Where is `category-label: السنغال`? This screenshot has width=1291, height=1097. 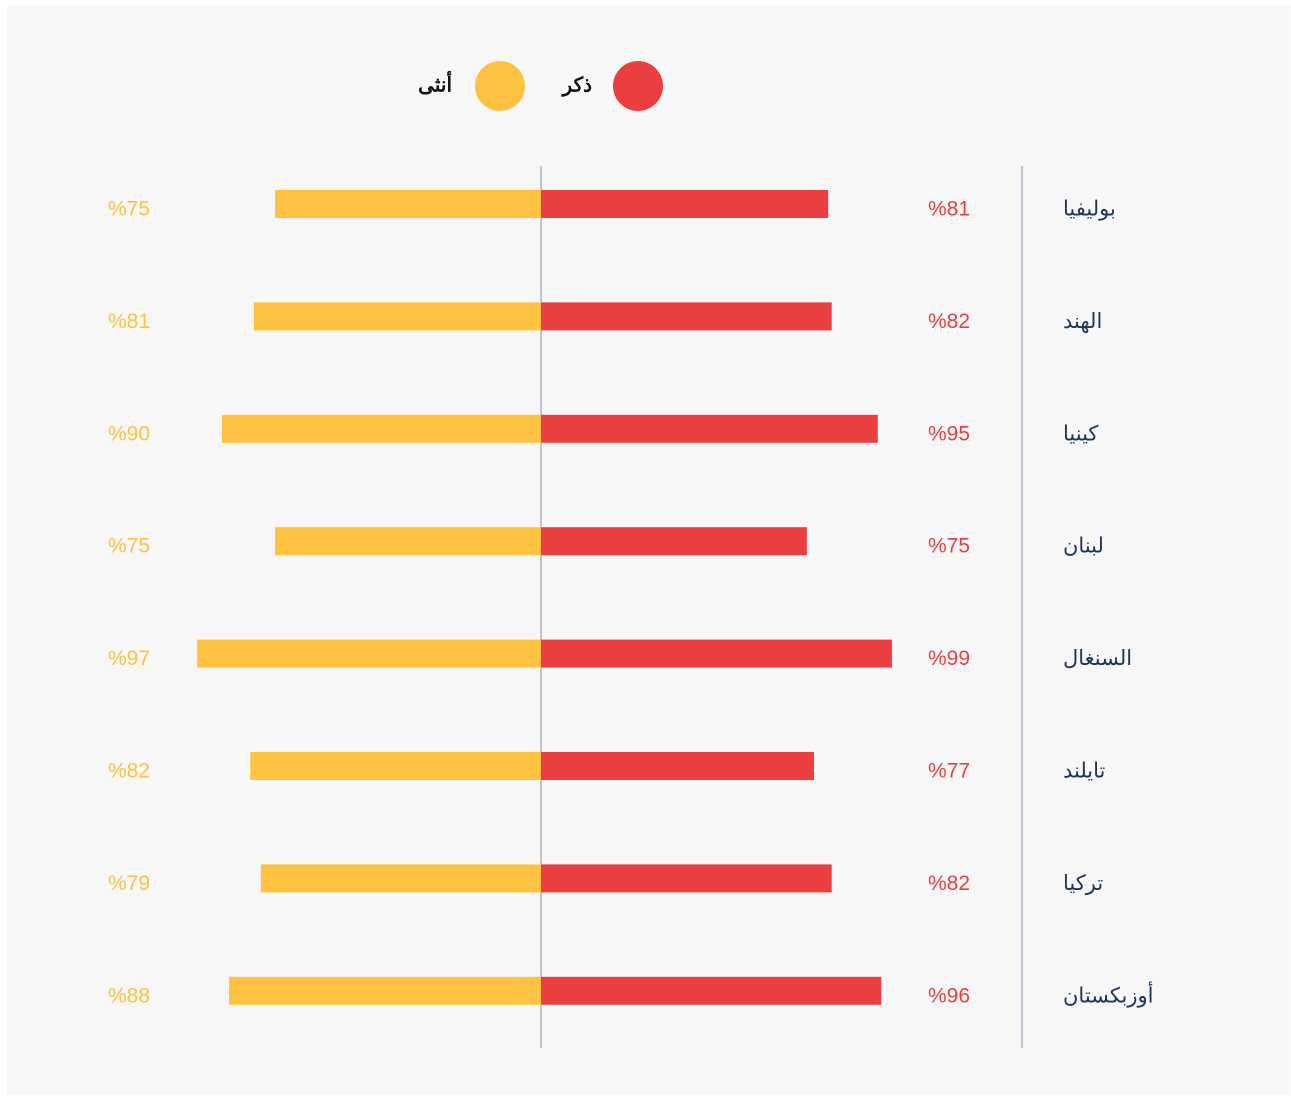
category-label: السنغال is located at coordinates (1097, 658).